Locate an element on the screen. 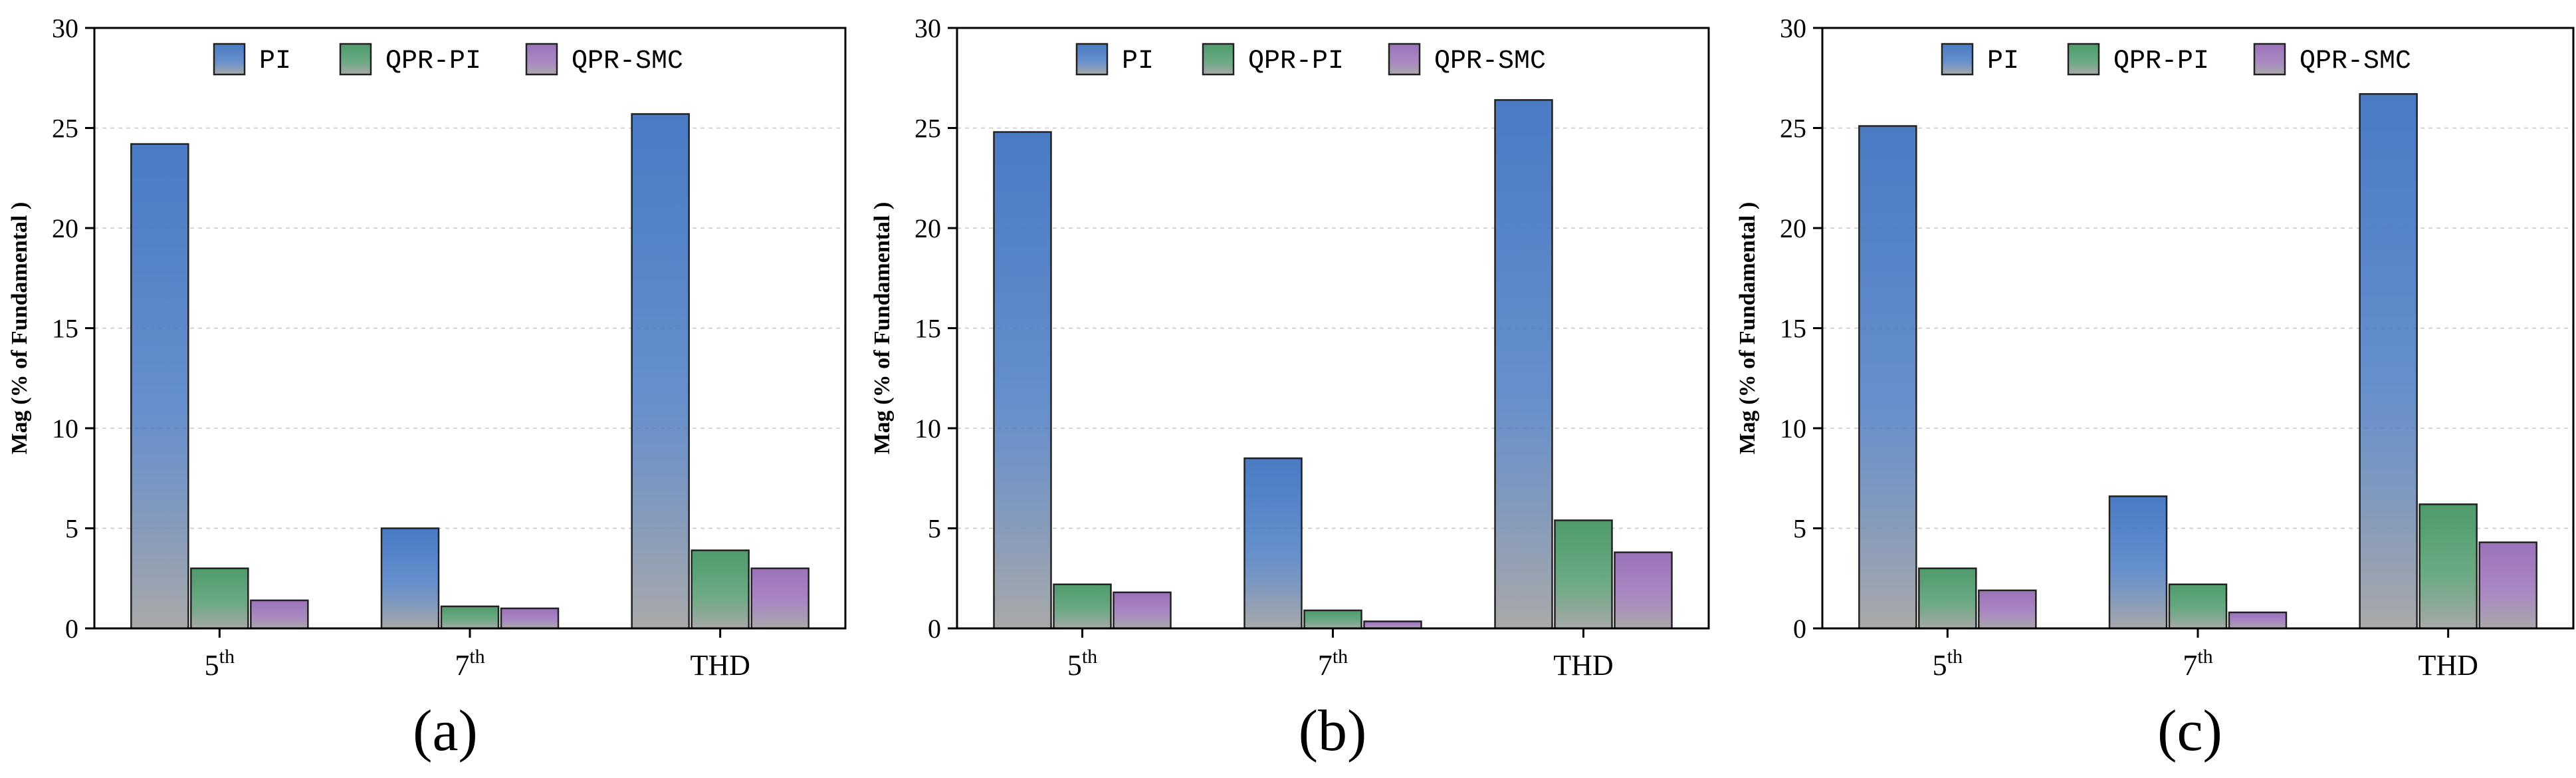 This screenshot has height=778, width=2576. panel-label: (b) is located at coordinates (1333, 731).